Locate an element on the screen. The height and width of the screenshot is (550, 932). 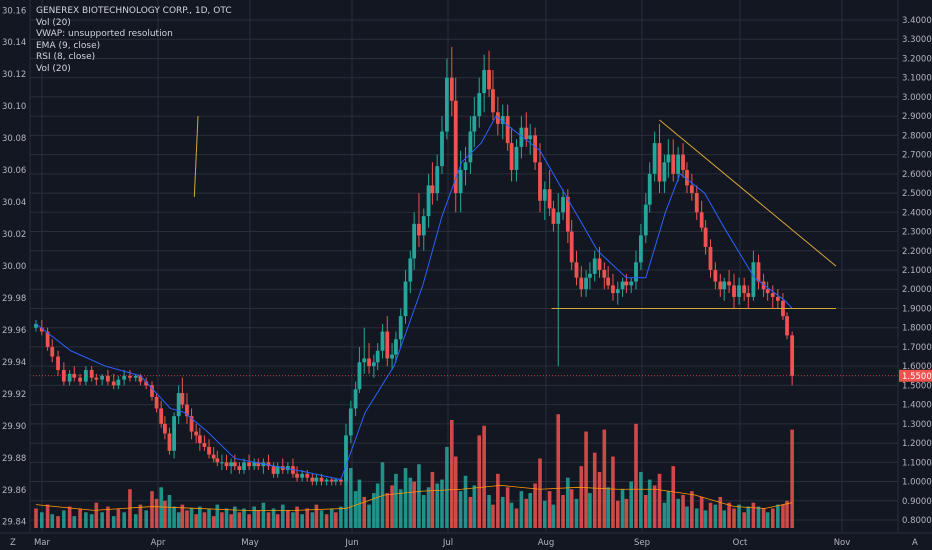
legend-indicator-rsi: RSI (8, close) is located at coordinates (66, 57).